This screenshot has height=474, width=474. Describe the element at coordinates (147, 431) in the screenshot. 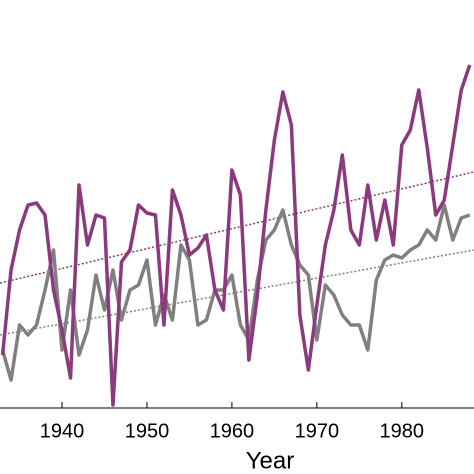

I see `x-tick-label: 1950` at that location.